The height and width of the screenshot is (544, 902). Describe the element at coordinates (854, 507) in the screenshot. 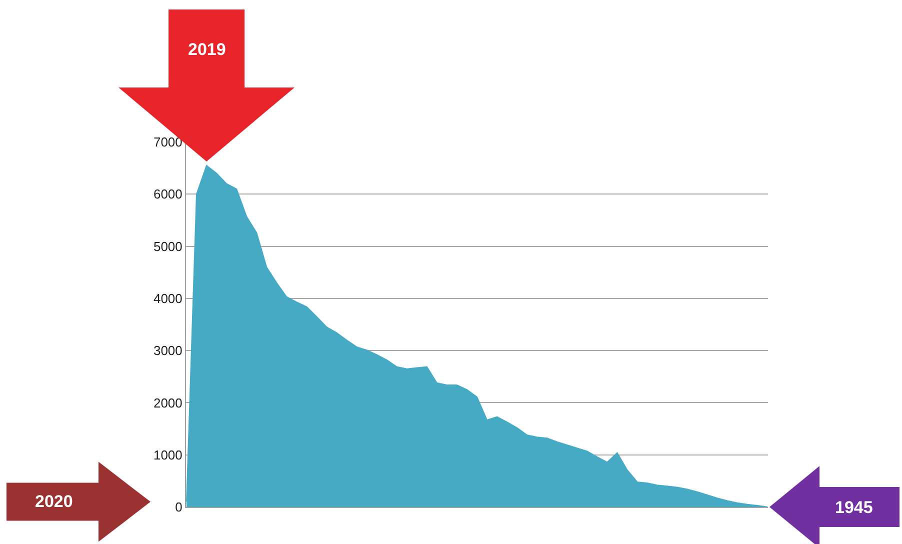

I see `text: 1945` at that location.